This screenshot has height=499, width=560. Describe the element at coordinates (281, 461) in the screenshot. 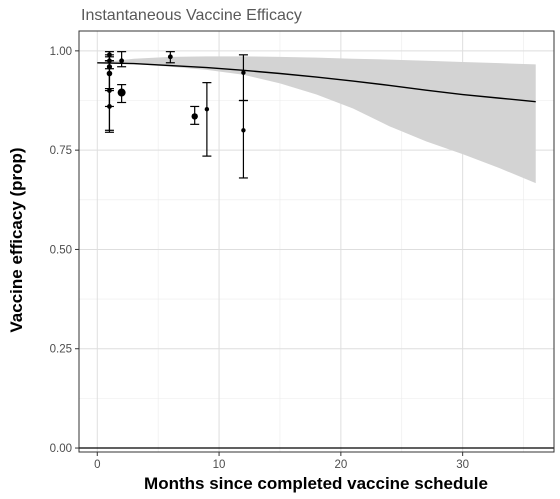

I see `x-axis-ticks: 0 10 20 30` at that location.